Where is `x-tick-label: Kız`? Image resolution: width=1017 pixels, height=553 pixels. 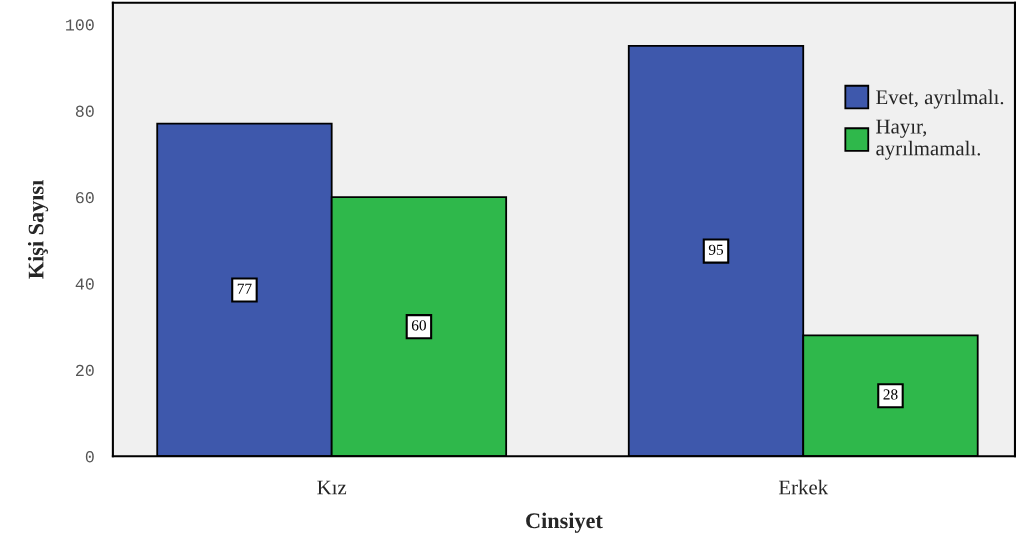
x-tick-label: Kız is located at coordinates (332, 487).